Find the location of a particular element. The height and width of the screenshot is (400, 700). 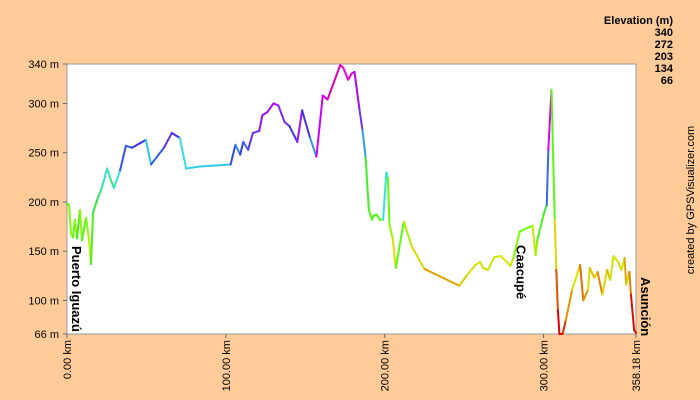

legend-value: 272 is located at coordinates (664, 45).